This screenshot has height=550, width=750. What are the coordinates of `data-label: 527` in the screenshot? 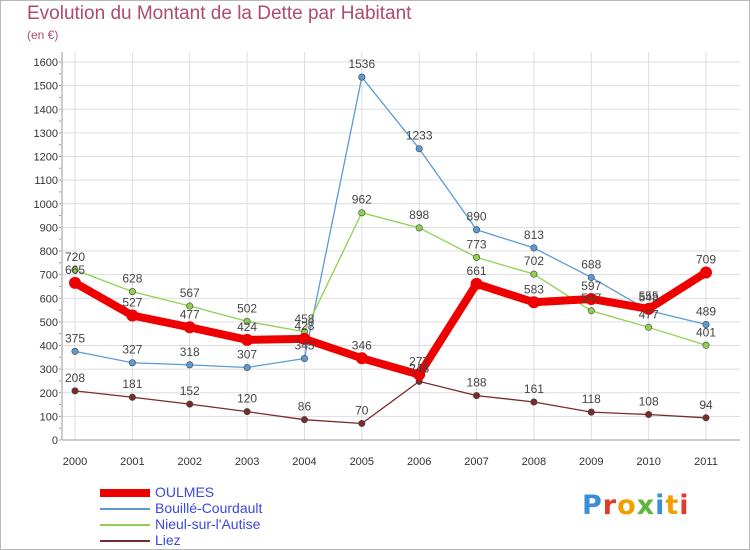 It's located at (132, 302).